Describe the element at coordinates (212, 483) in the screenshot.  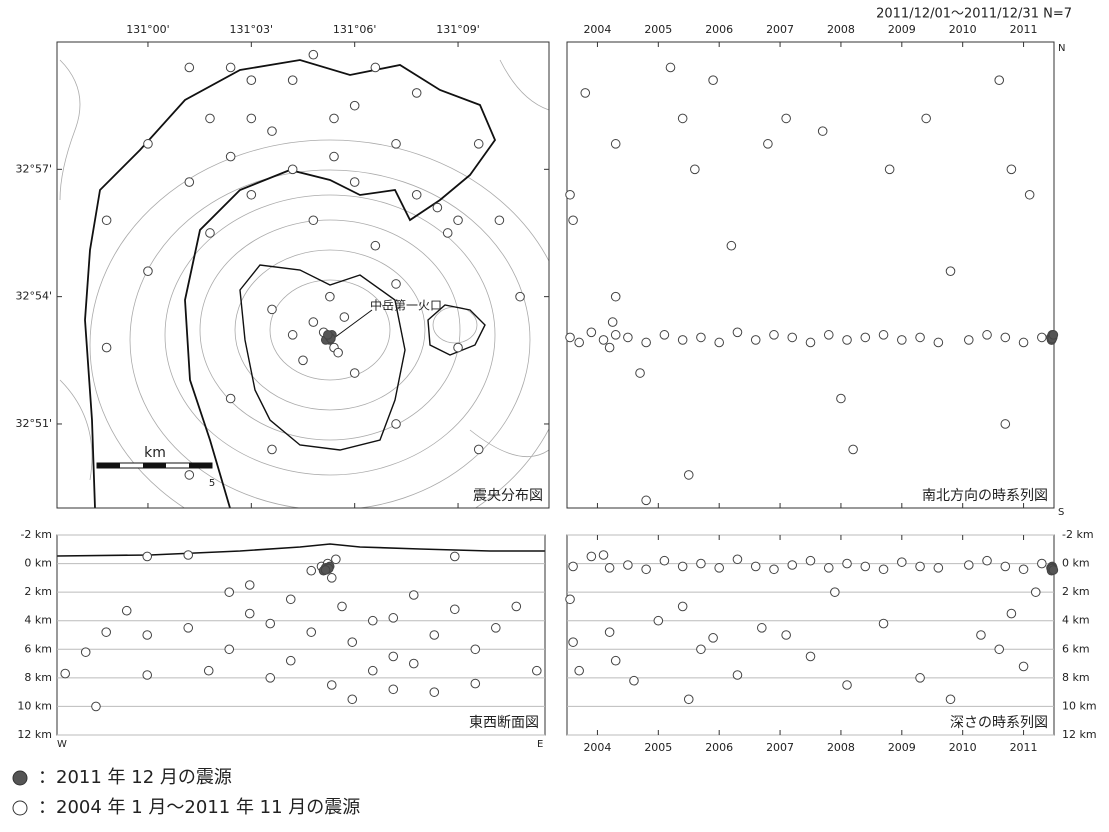
I see `scale-length: 5` at that location.